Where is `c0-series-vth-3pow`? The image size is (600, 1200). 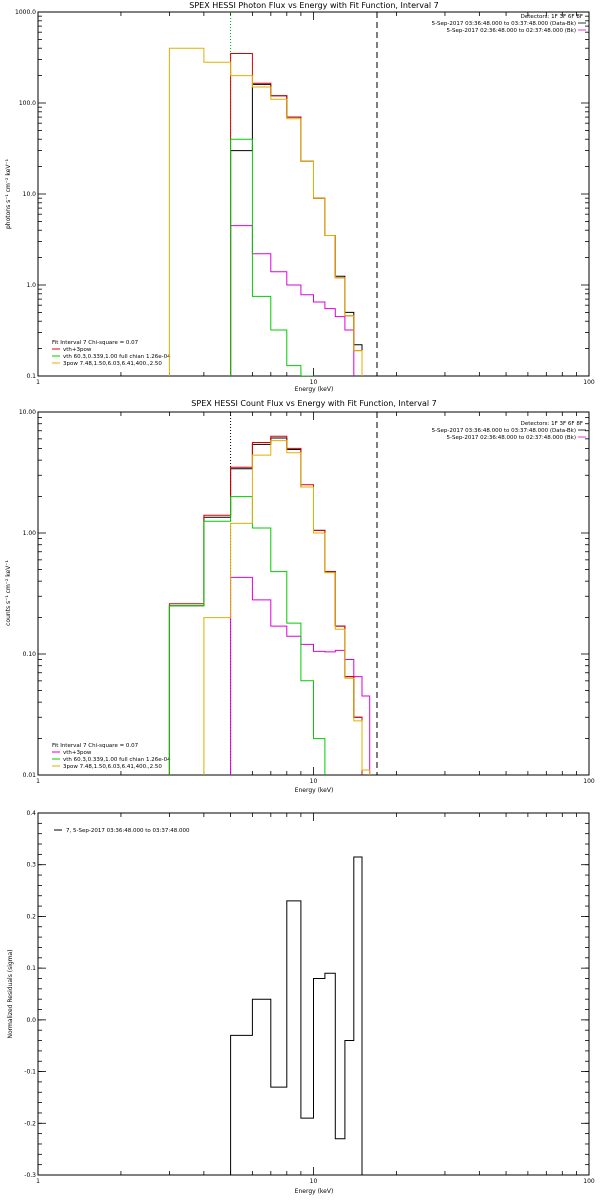
c0-series-vth-3pow is located at coordinates (296, 214).